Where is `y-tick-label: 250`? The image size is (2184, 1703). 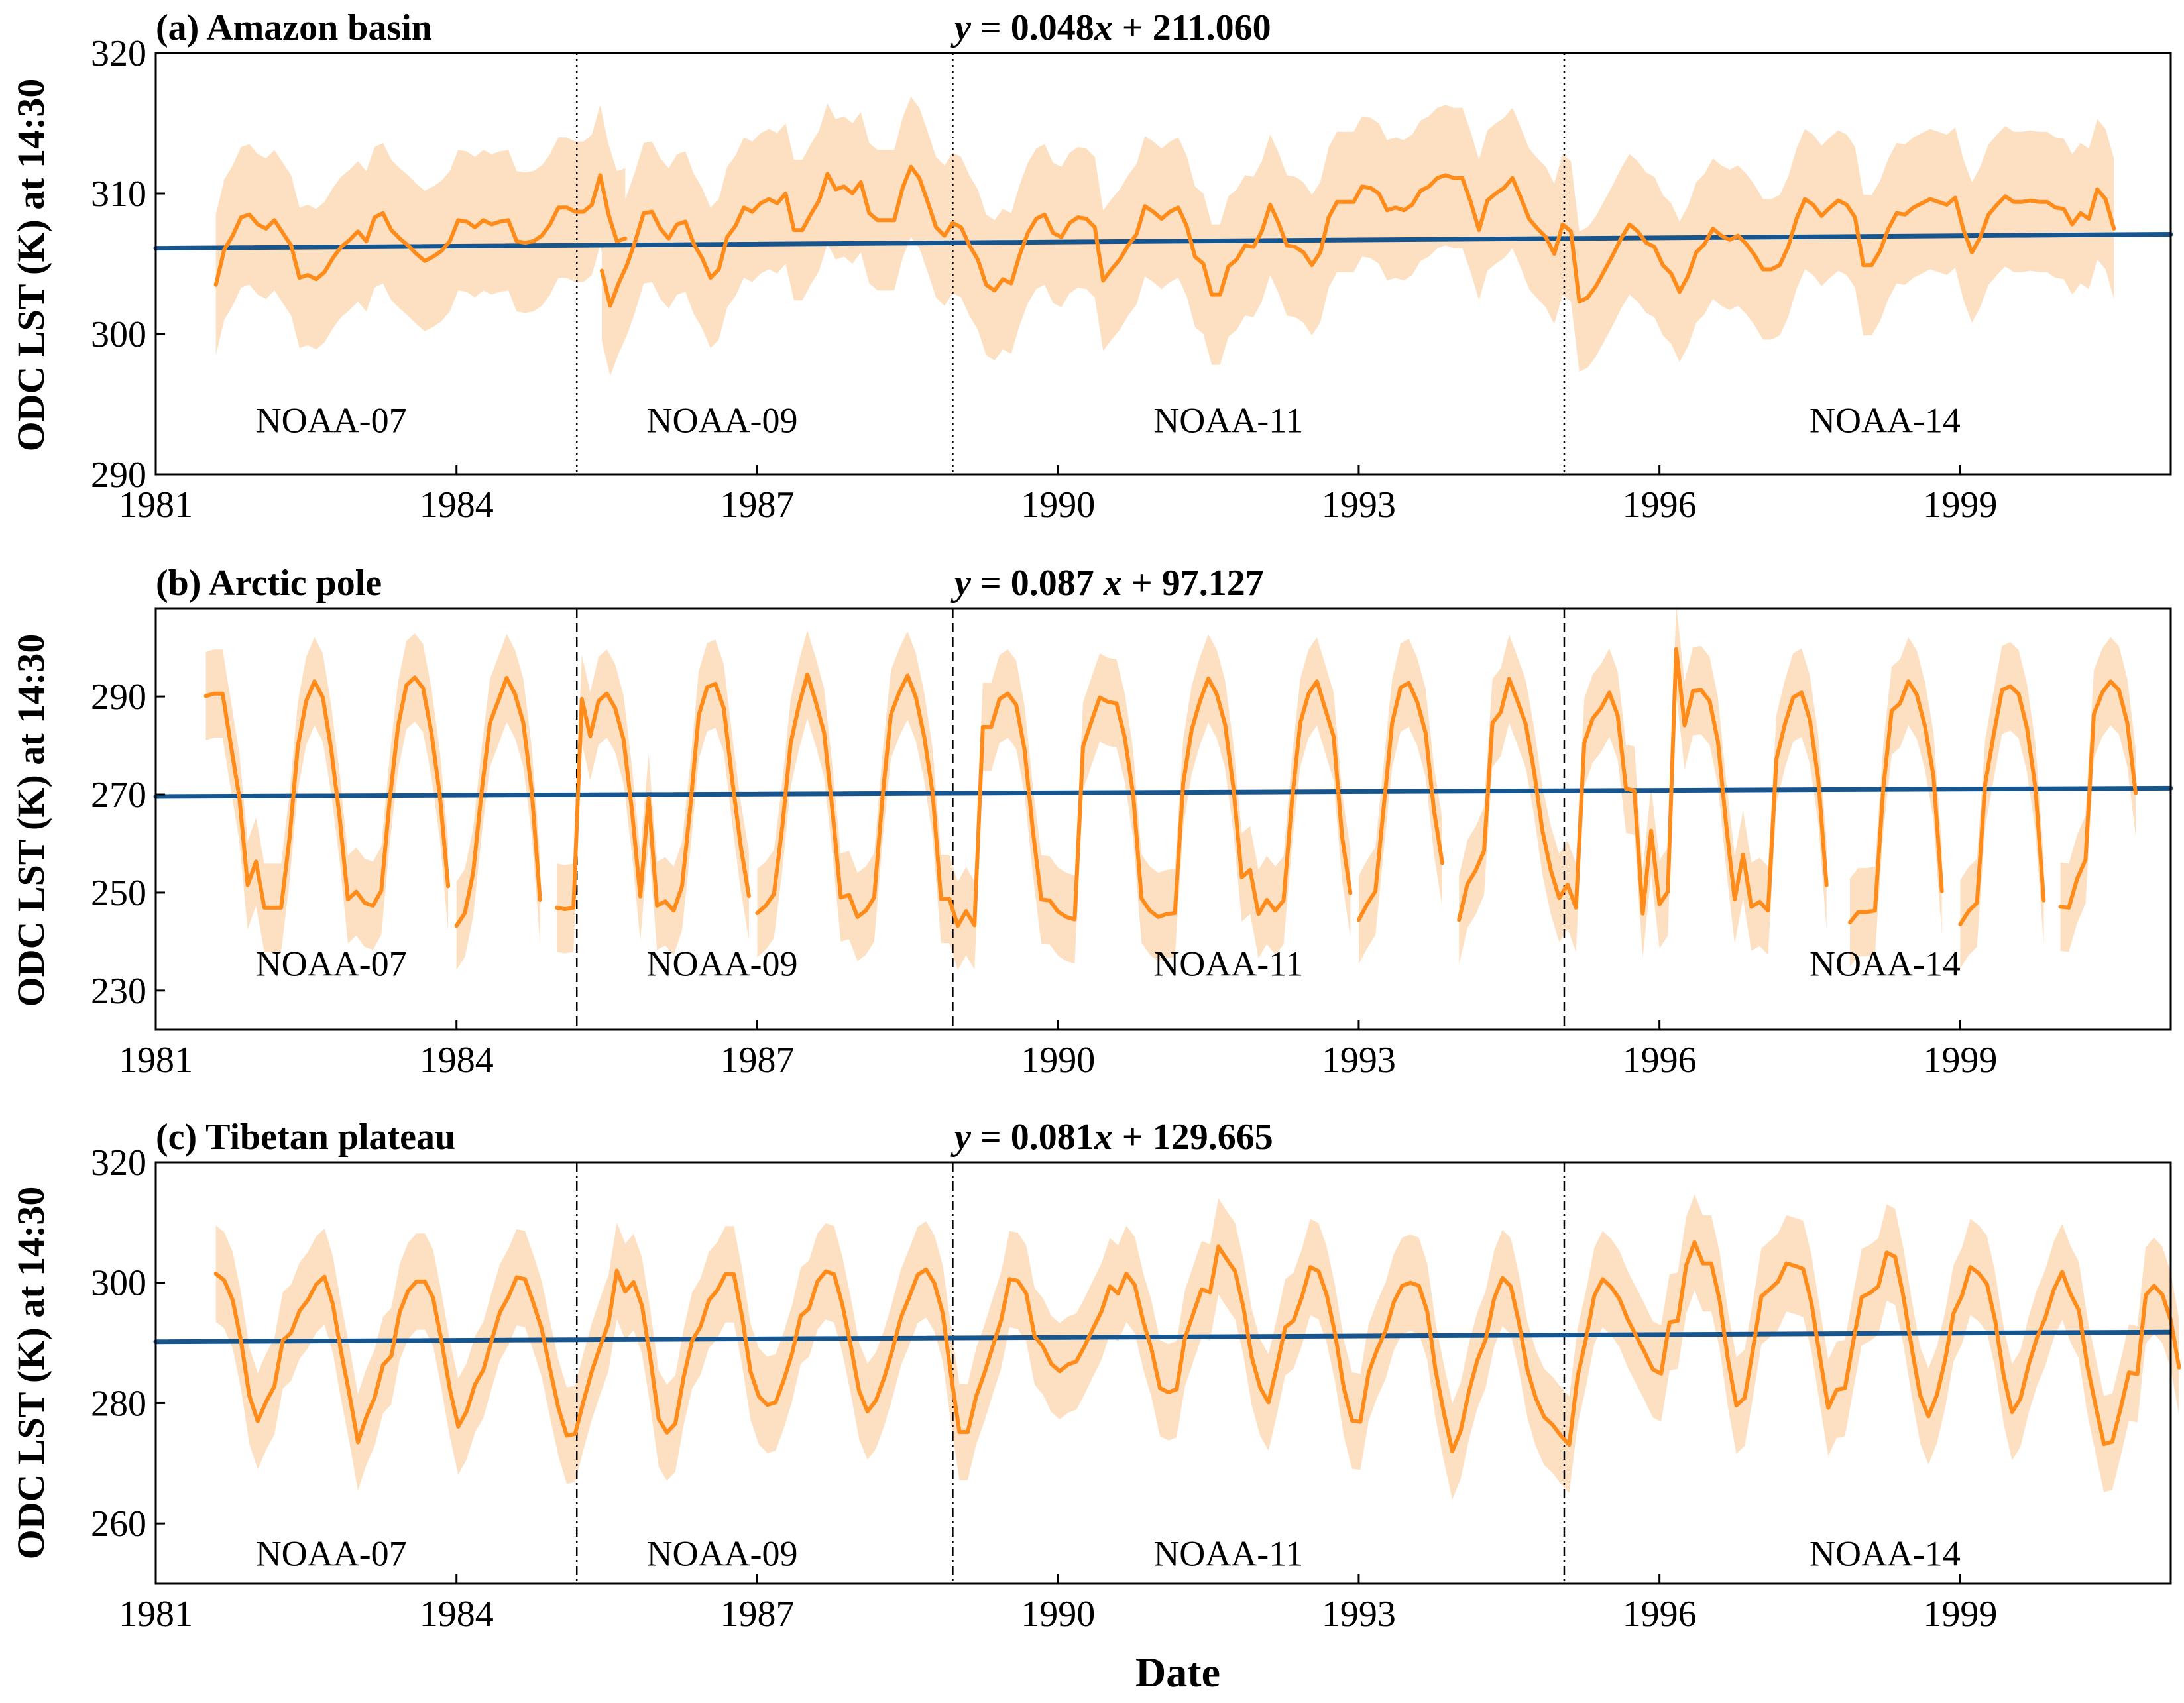 y-tick-label: 250 is located at coordinates (118, 893).